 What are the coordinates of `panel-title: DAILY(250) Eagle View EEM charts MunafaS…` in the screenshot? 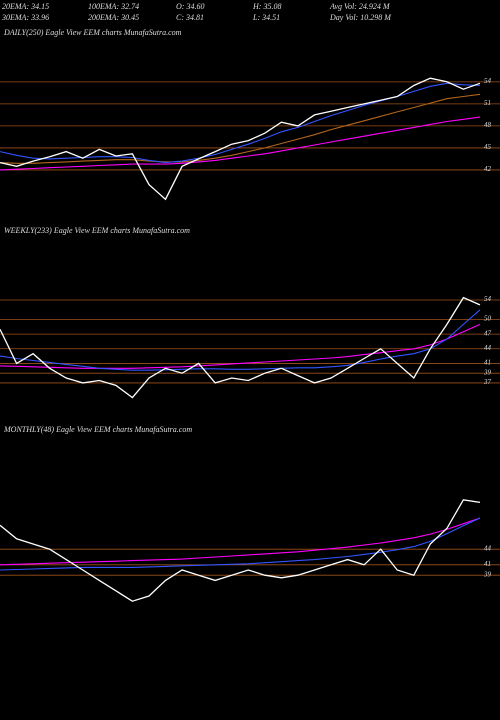 It's located at (92, 32).